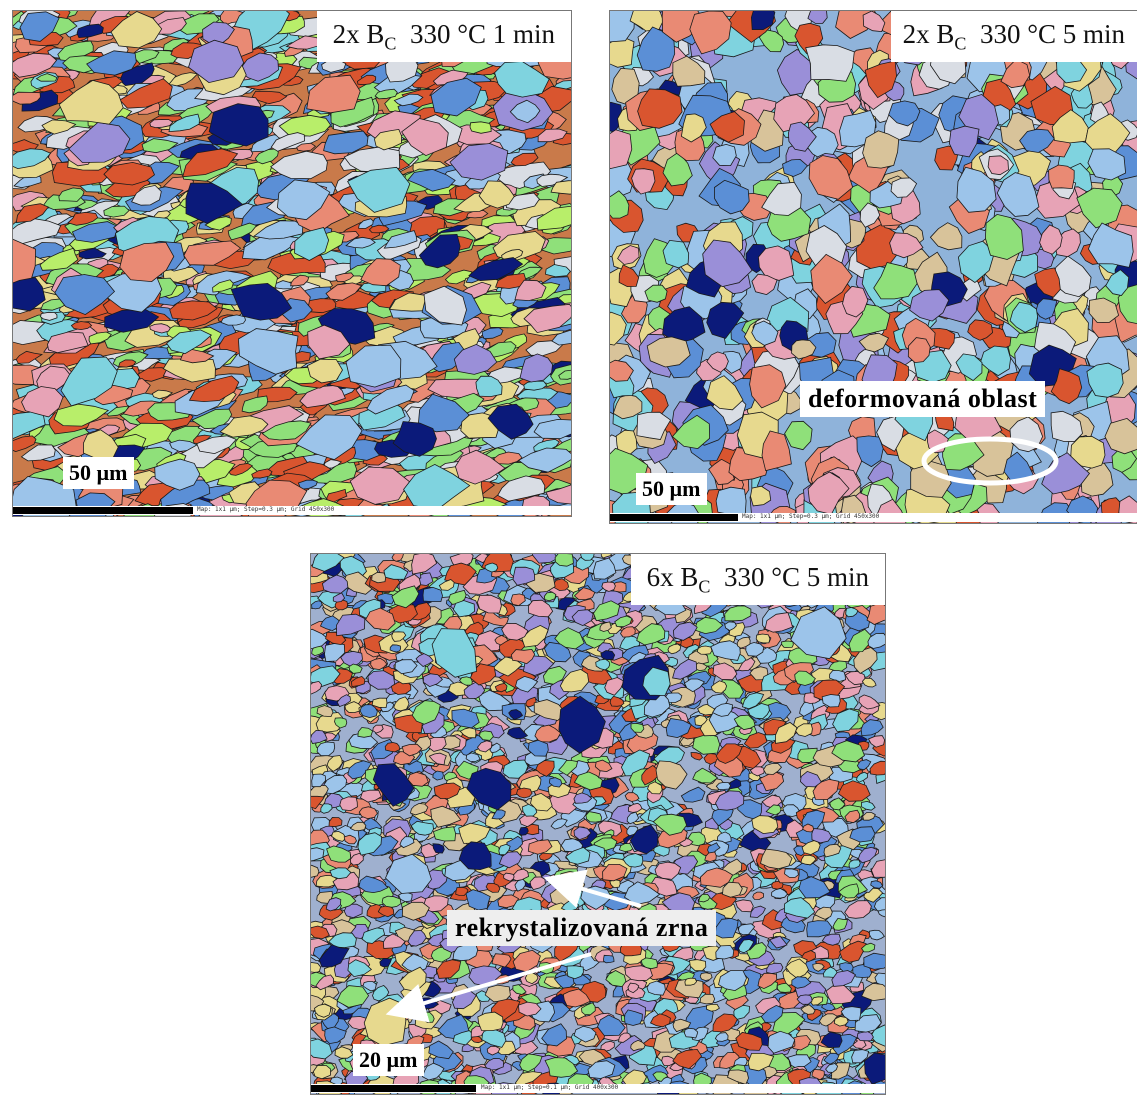  I want to click on label-text: 2x B, so click(928, 34).